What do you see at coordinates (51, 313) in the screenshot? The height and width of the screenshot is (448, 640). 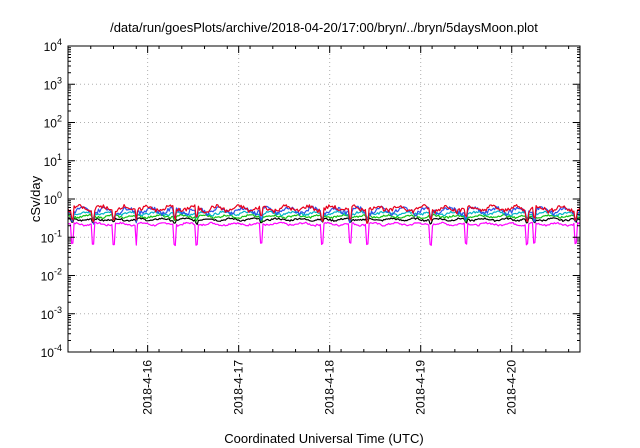 I see `y-tick-label: 10⁻³` at bounding box center [51, 313].